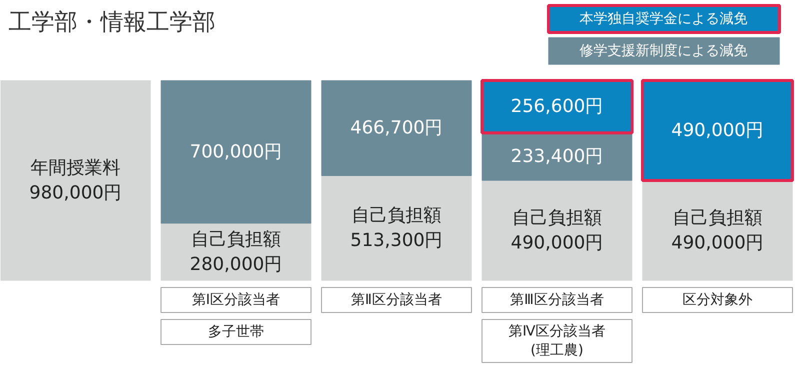 The image size is (795, 365). Describe the element at coordinates (236, 300) in the screenshot. I see `x-tick-label: 第Ⅰ区分該当者` at that location.